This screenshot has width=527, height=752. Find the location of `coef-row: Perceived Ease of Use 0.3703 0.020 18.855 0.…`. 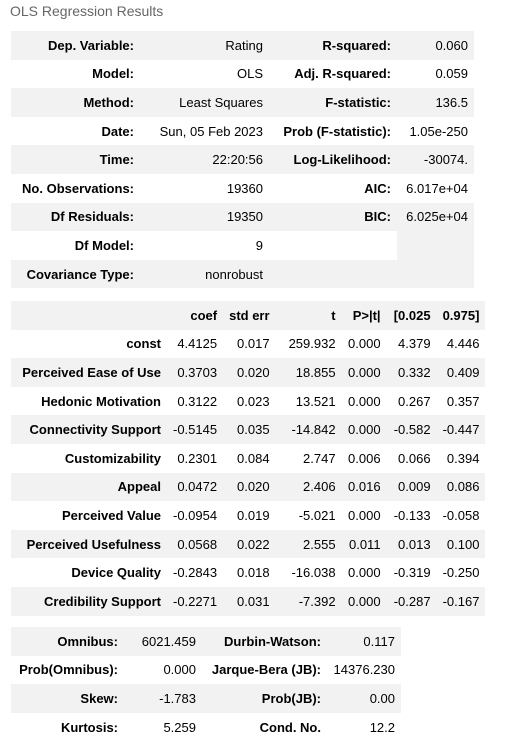

coef-row: Perceived Ease of Use 0.3703 0.020 18.855 0.… is located at coordinates (248, 372).